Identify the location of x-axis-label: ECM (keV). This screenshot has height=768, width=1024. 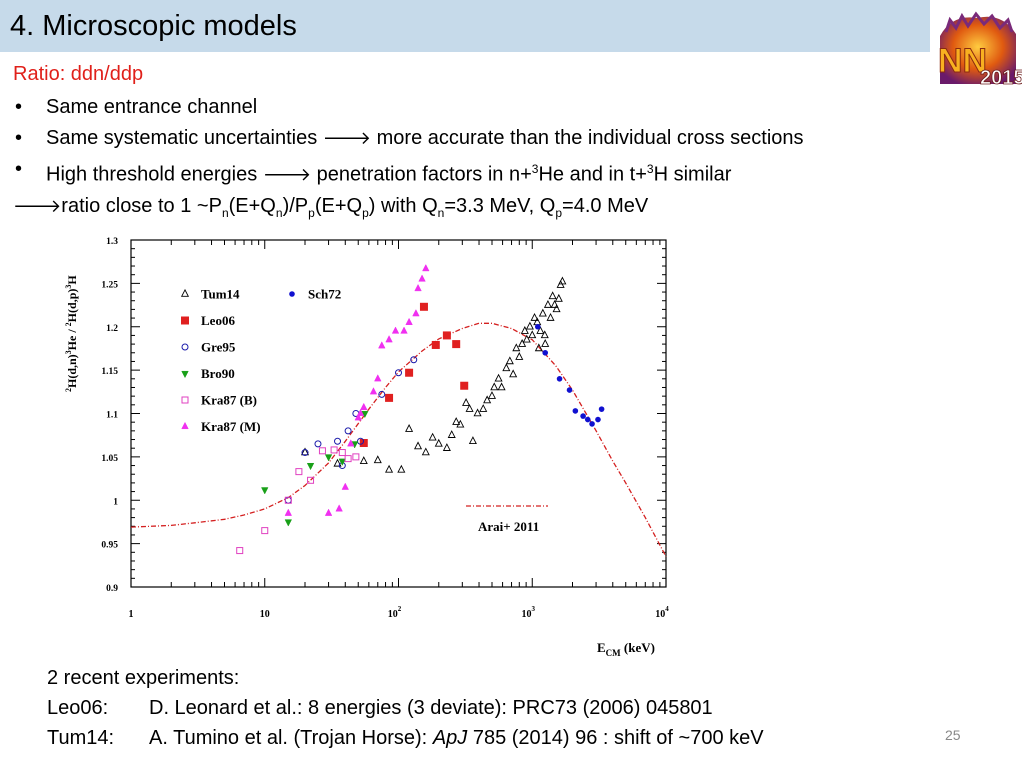
(626, 649).